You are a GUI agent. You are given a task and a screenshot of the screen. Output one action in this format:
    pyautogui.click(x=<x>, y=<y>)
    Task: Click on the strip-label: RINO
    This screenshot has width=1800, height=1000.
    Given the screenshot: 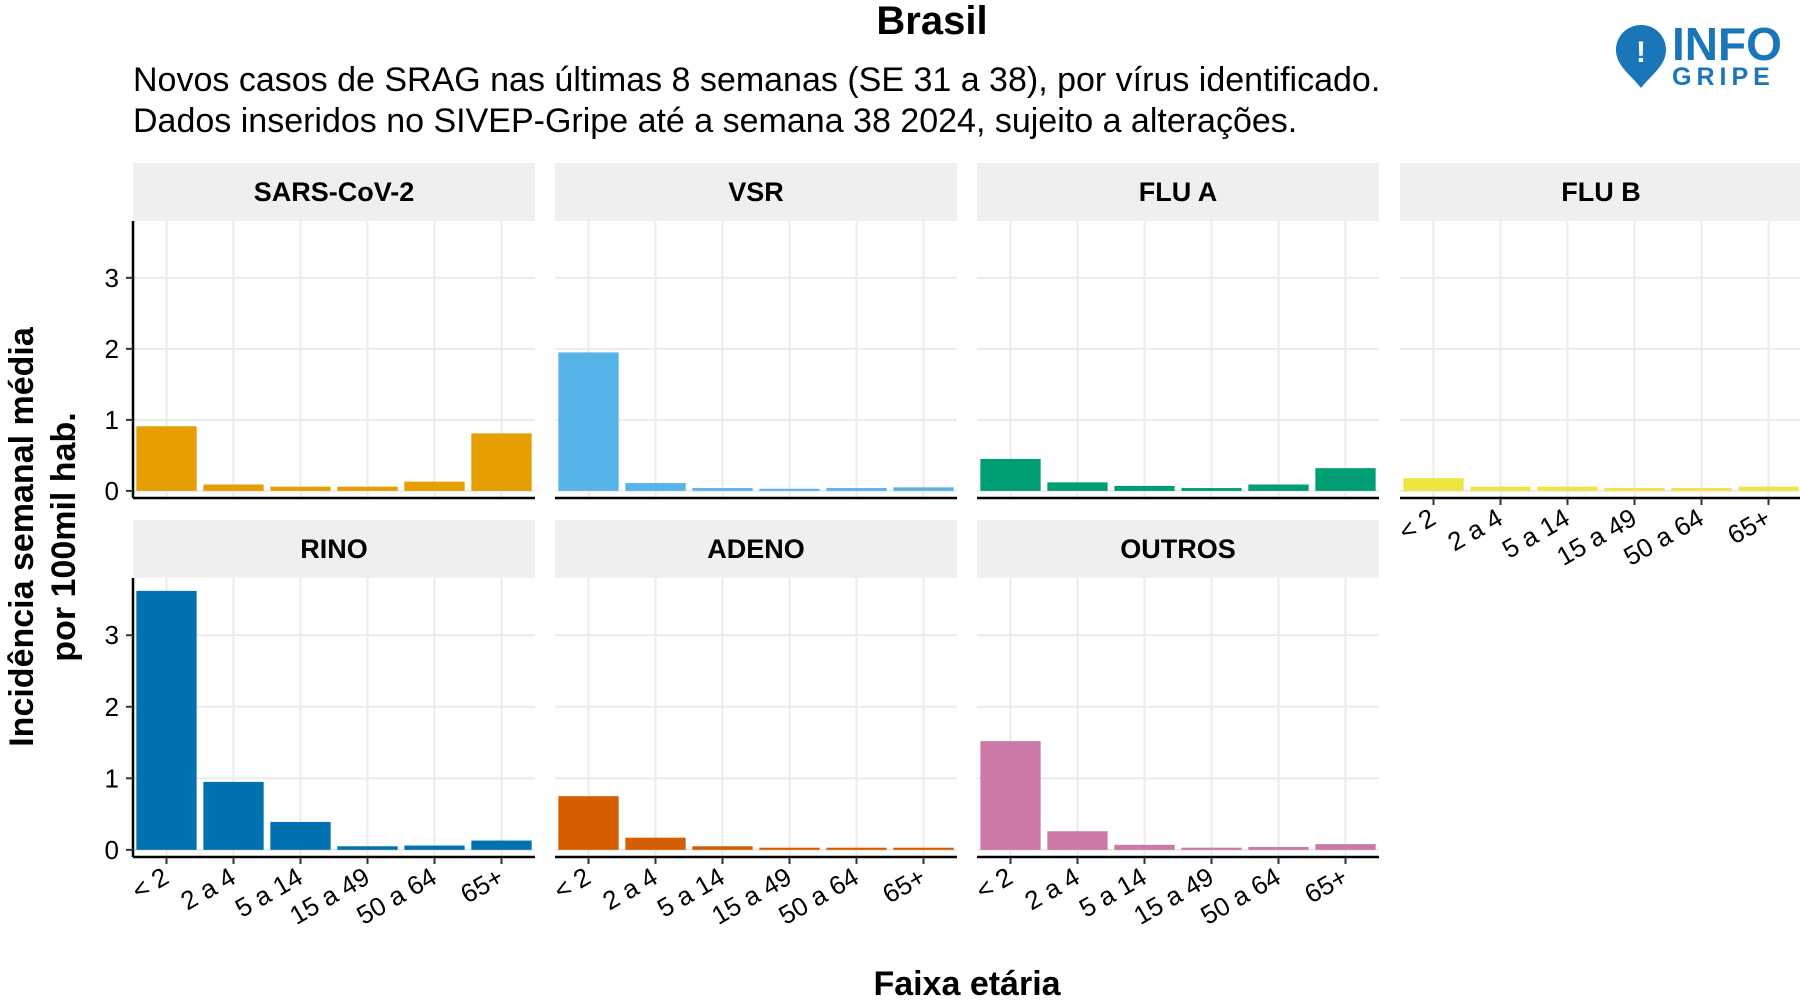 What is the action you would take?
    pyautogui.click(x=334, y=549)
    